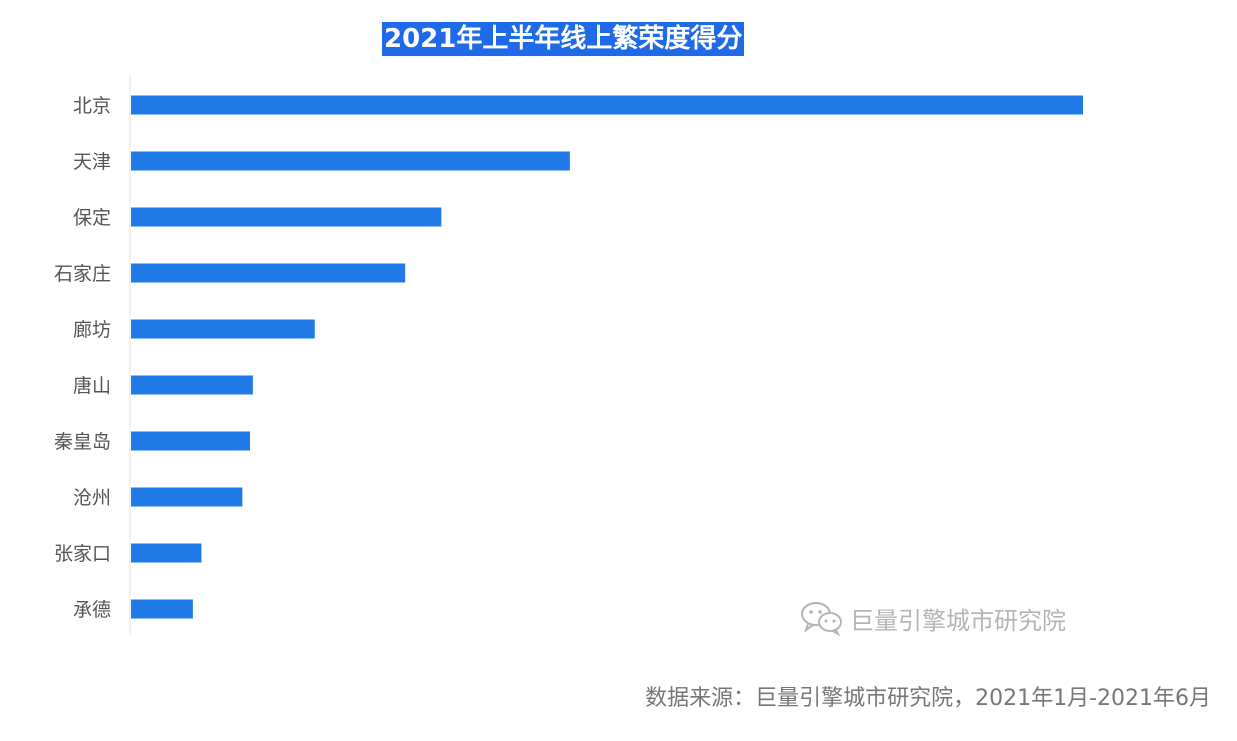 This screenshot has width=1237, height=741. What do you see at coordinates (92, 610) in the screenshot?
I see `category-label: 承德` at bounding box center [92, 610].